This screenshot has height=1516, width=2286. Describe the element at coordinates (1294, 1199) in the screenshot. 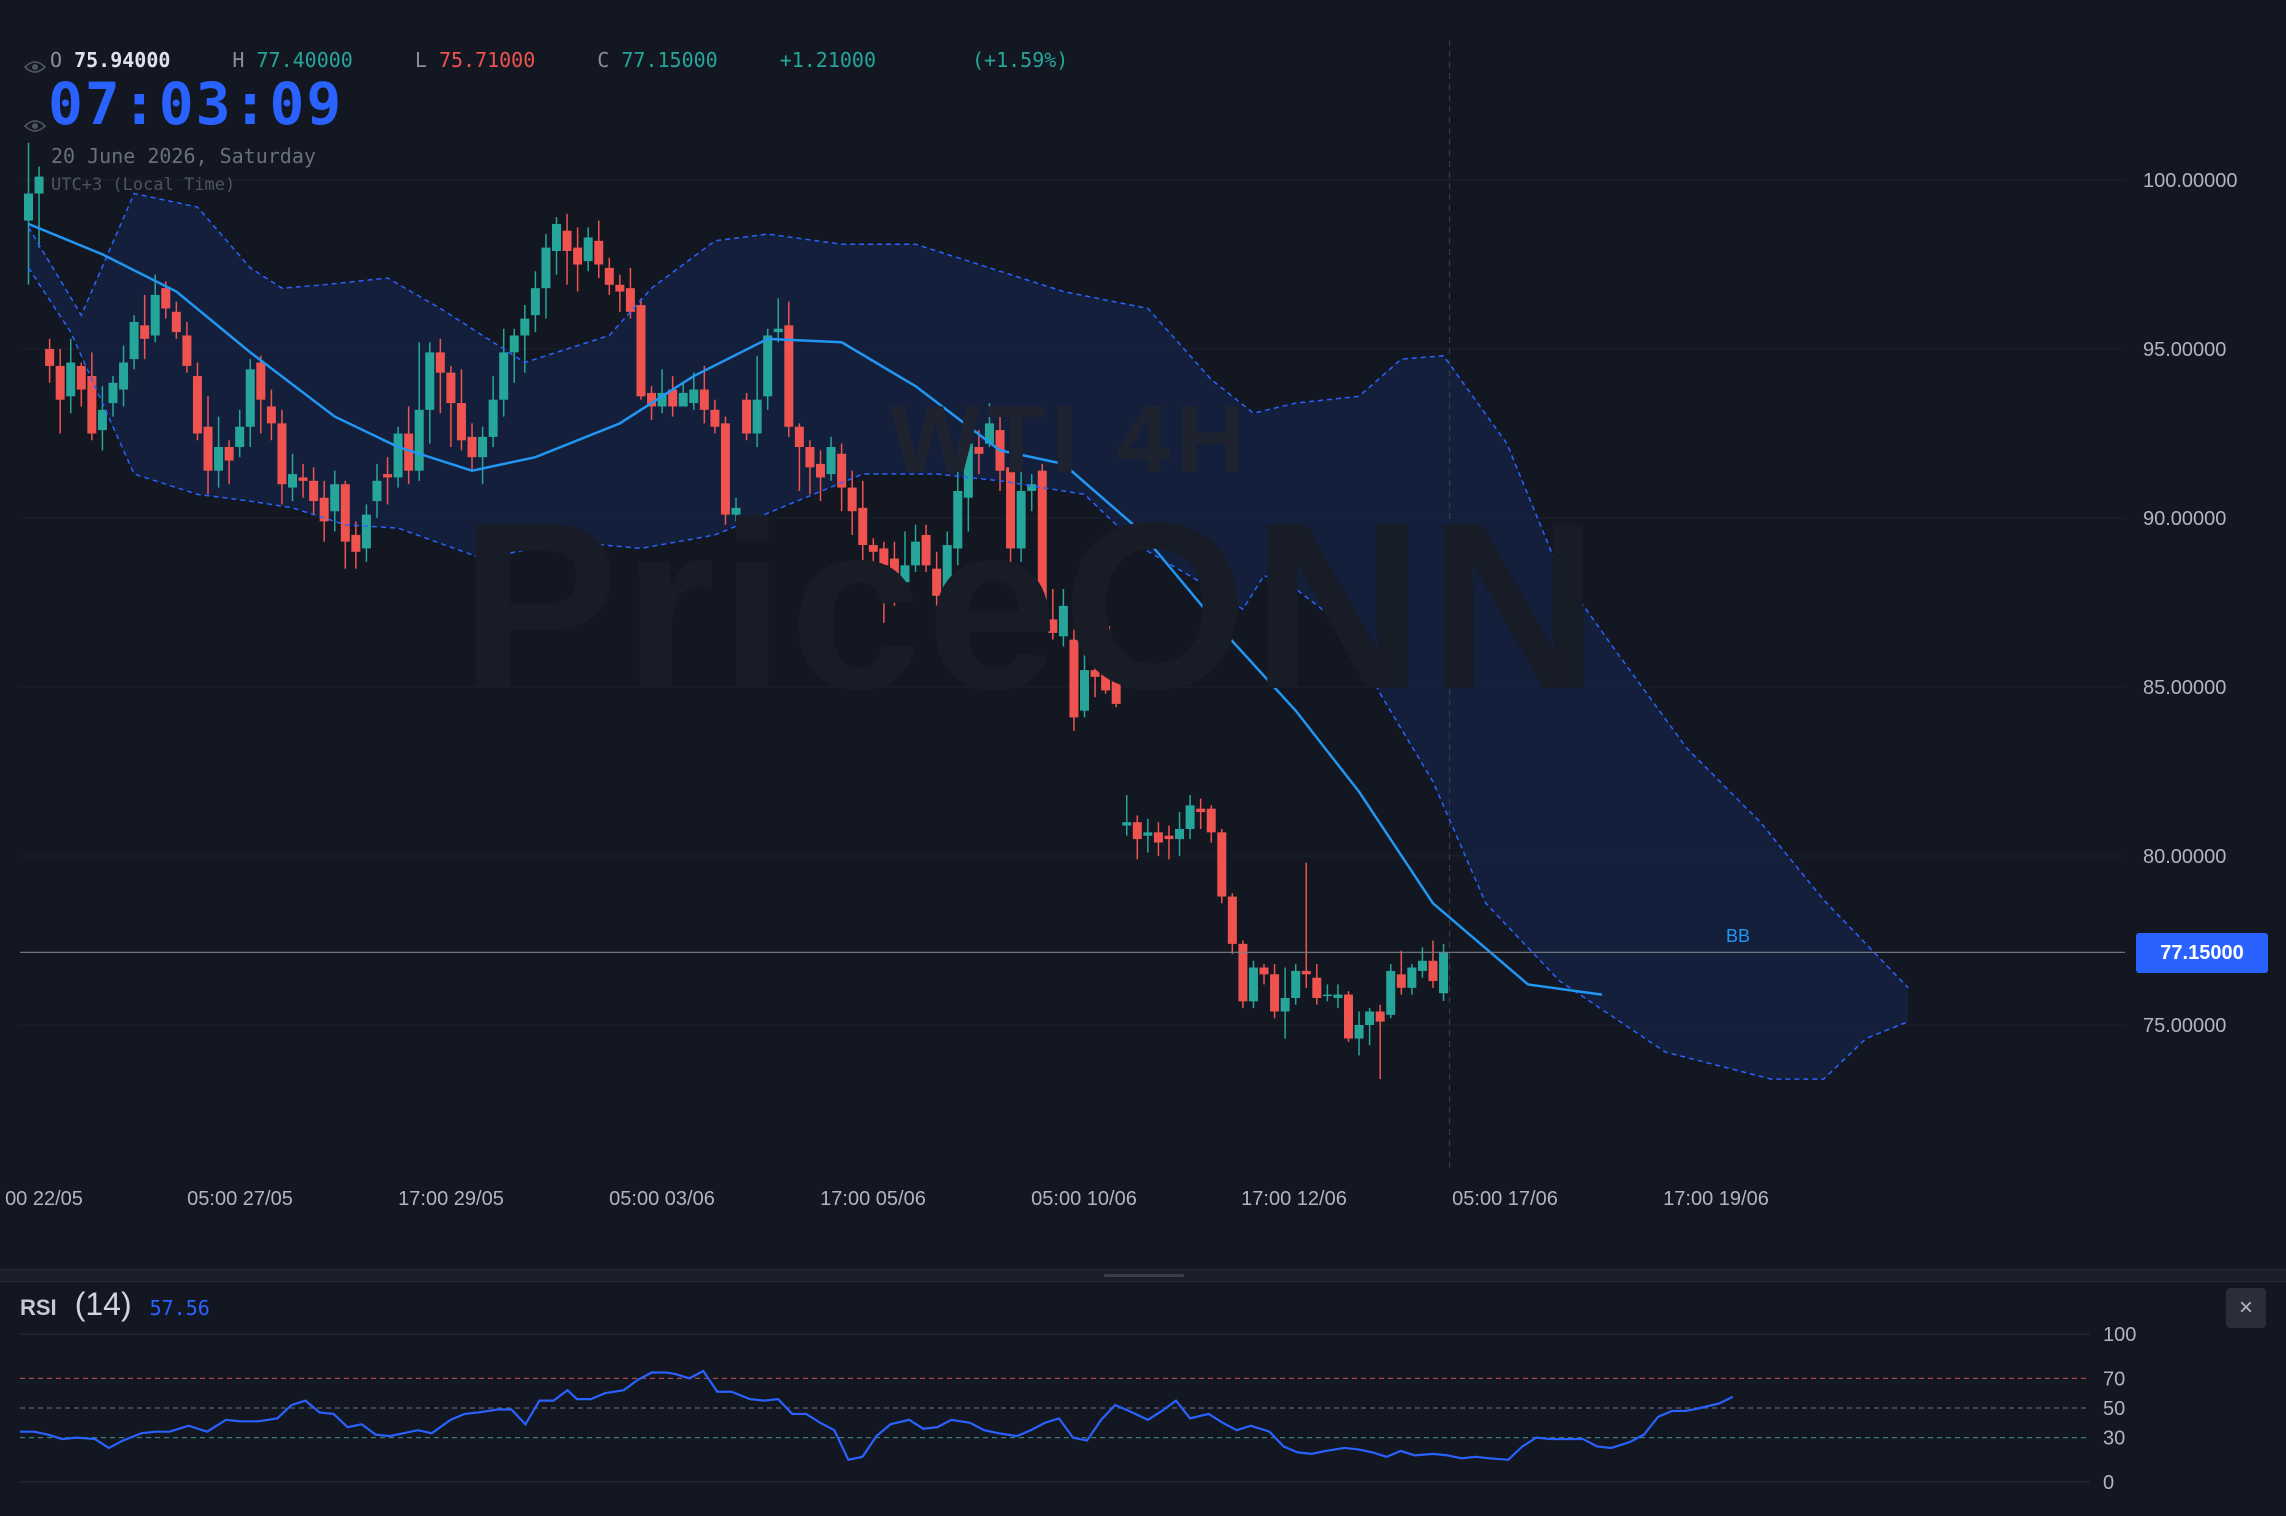

I see `x-tick-label: 17:00 12/06` at that location.